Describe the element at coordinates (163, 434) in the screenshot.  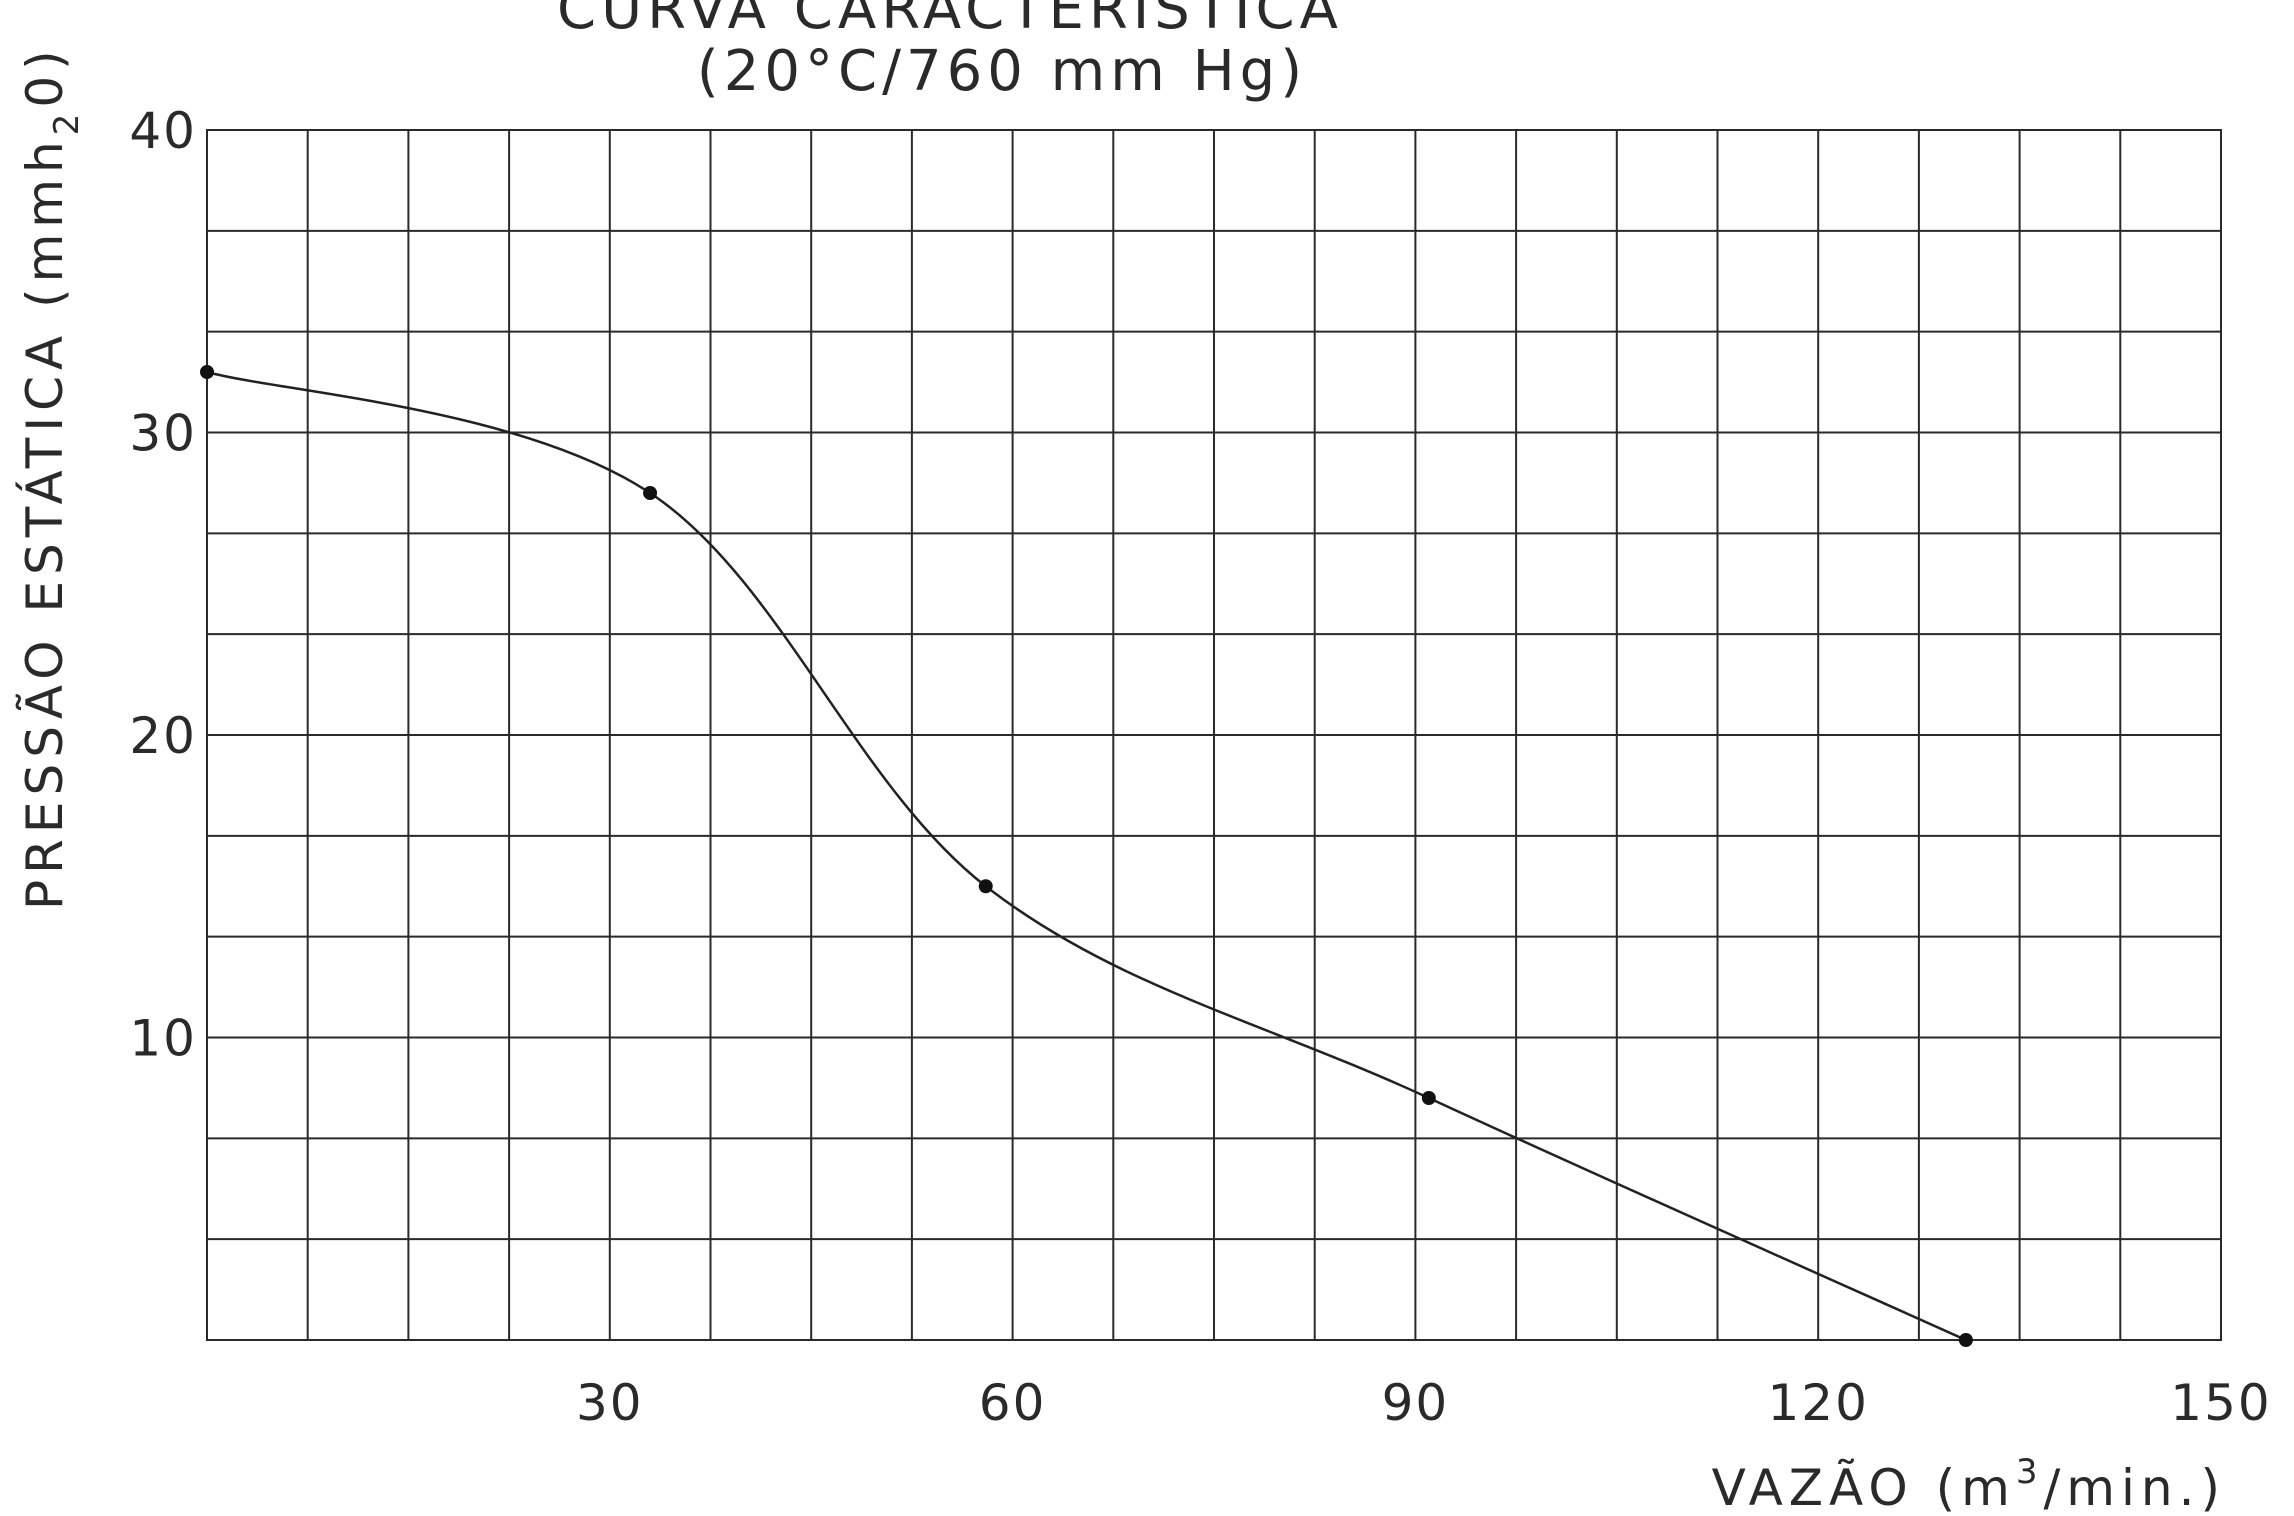
I see `y-tick-label: 30` at that location.